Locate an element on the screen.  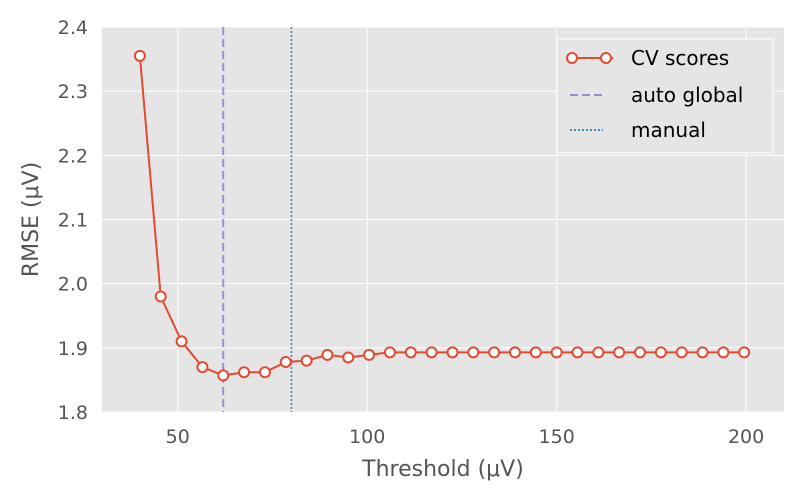
y-tick-label: 2.4 is located at coordinates (73, 28).